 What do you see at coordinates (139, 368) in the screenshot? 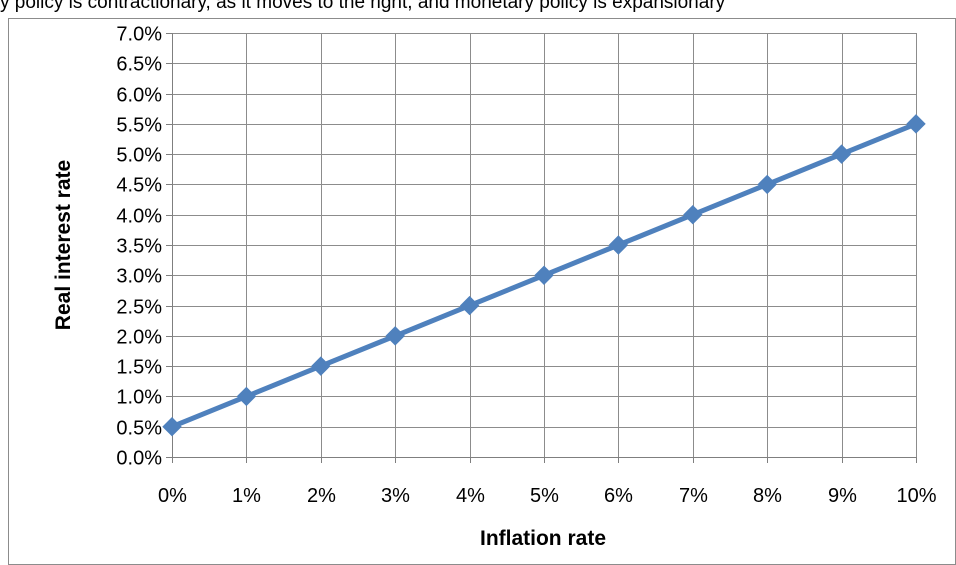
I see `y-tick-label: 1.5%` at bounding box center [139, 368].